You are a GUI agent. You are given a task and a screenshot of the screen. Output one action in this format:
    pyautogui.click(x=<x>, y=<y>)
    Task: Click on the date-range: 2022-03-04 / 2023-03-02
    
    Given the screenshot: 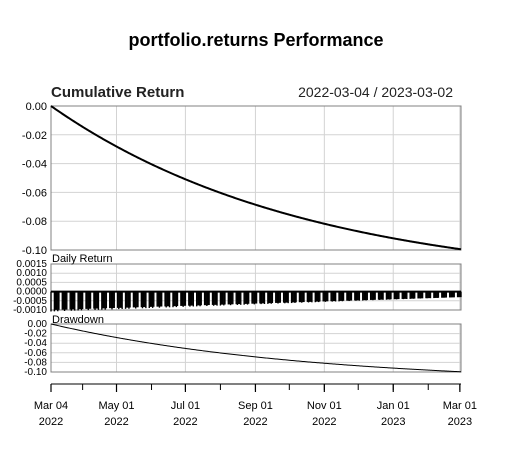 What is the action you would take?
    pyautogui.click(x=375, y=92)
    